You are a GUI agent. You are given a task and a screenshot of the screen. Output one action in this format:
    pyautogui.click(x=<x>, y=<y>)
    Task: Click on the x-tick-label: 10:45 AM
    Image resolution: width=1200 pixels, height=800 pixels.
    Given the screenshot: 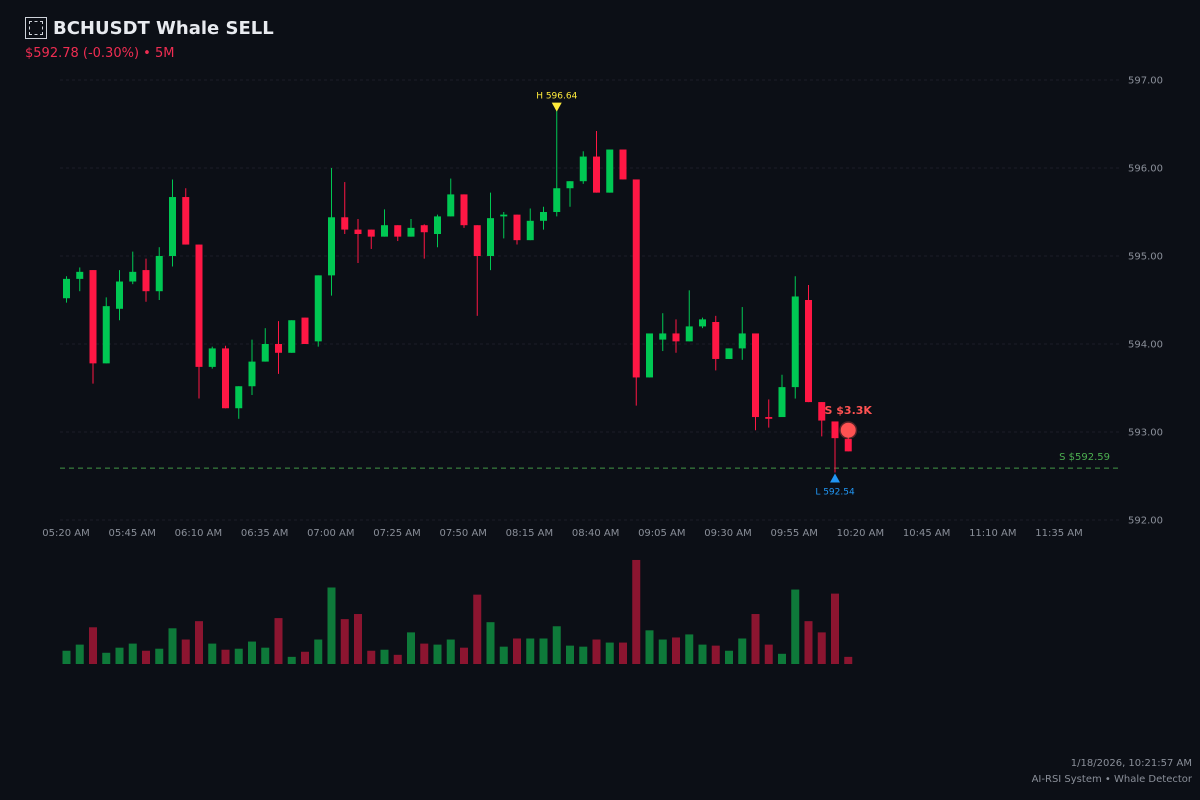 What is the action you would take?
    pyautogui.click(x=926, y=533)
    